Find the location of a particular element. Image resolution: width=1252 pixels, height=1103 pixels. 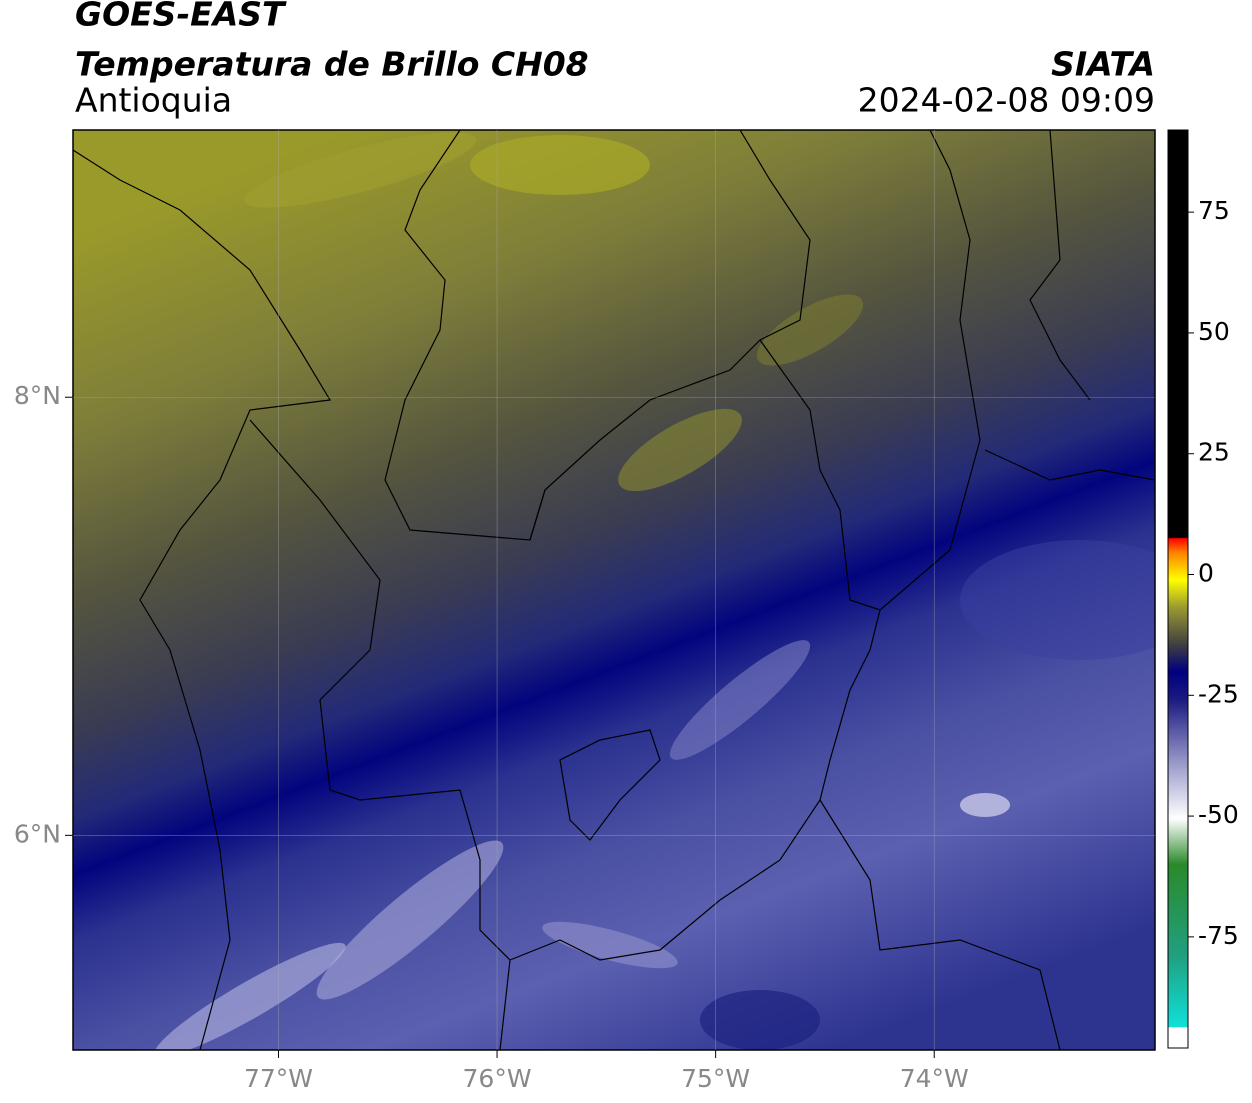

x-tick-label: 76°W is located at coordinates (497, 1078).